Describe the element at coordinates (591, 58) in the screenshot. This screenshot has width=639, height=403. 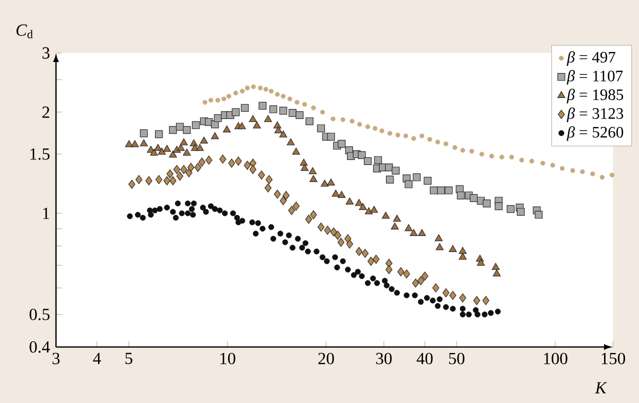
I see `legend-label: β = 497` at that location.